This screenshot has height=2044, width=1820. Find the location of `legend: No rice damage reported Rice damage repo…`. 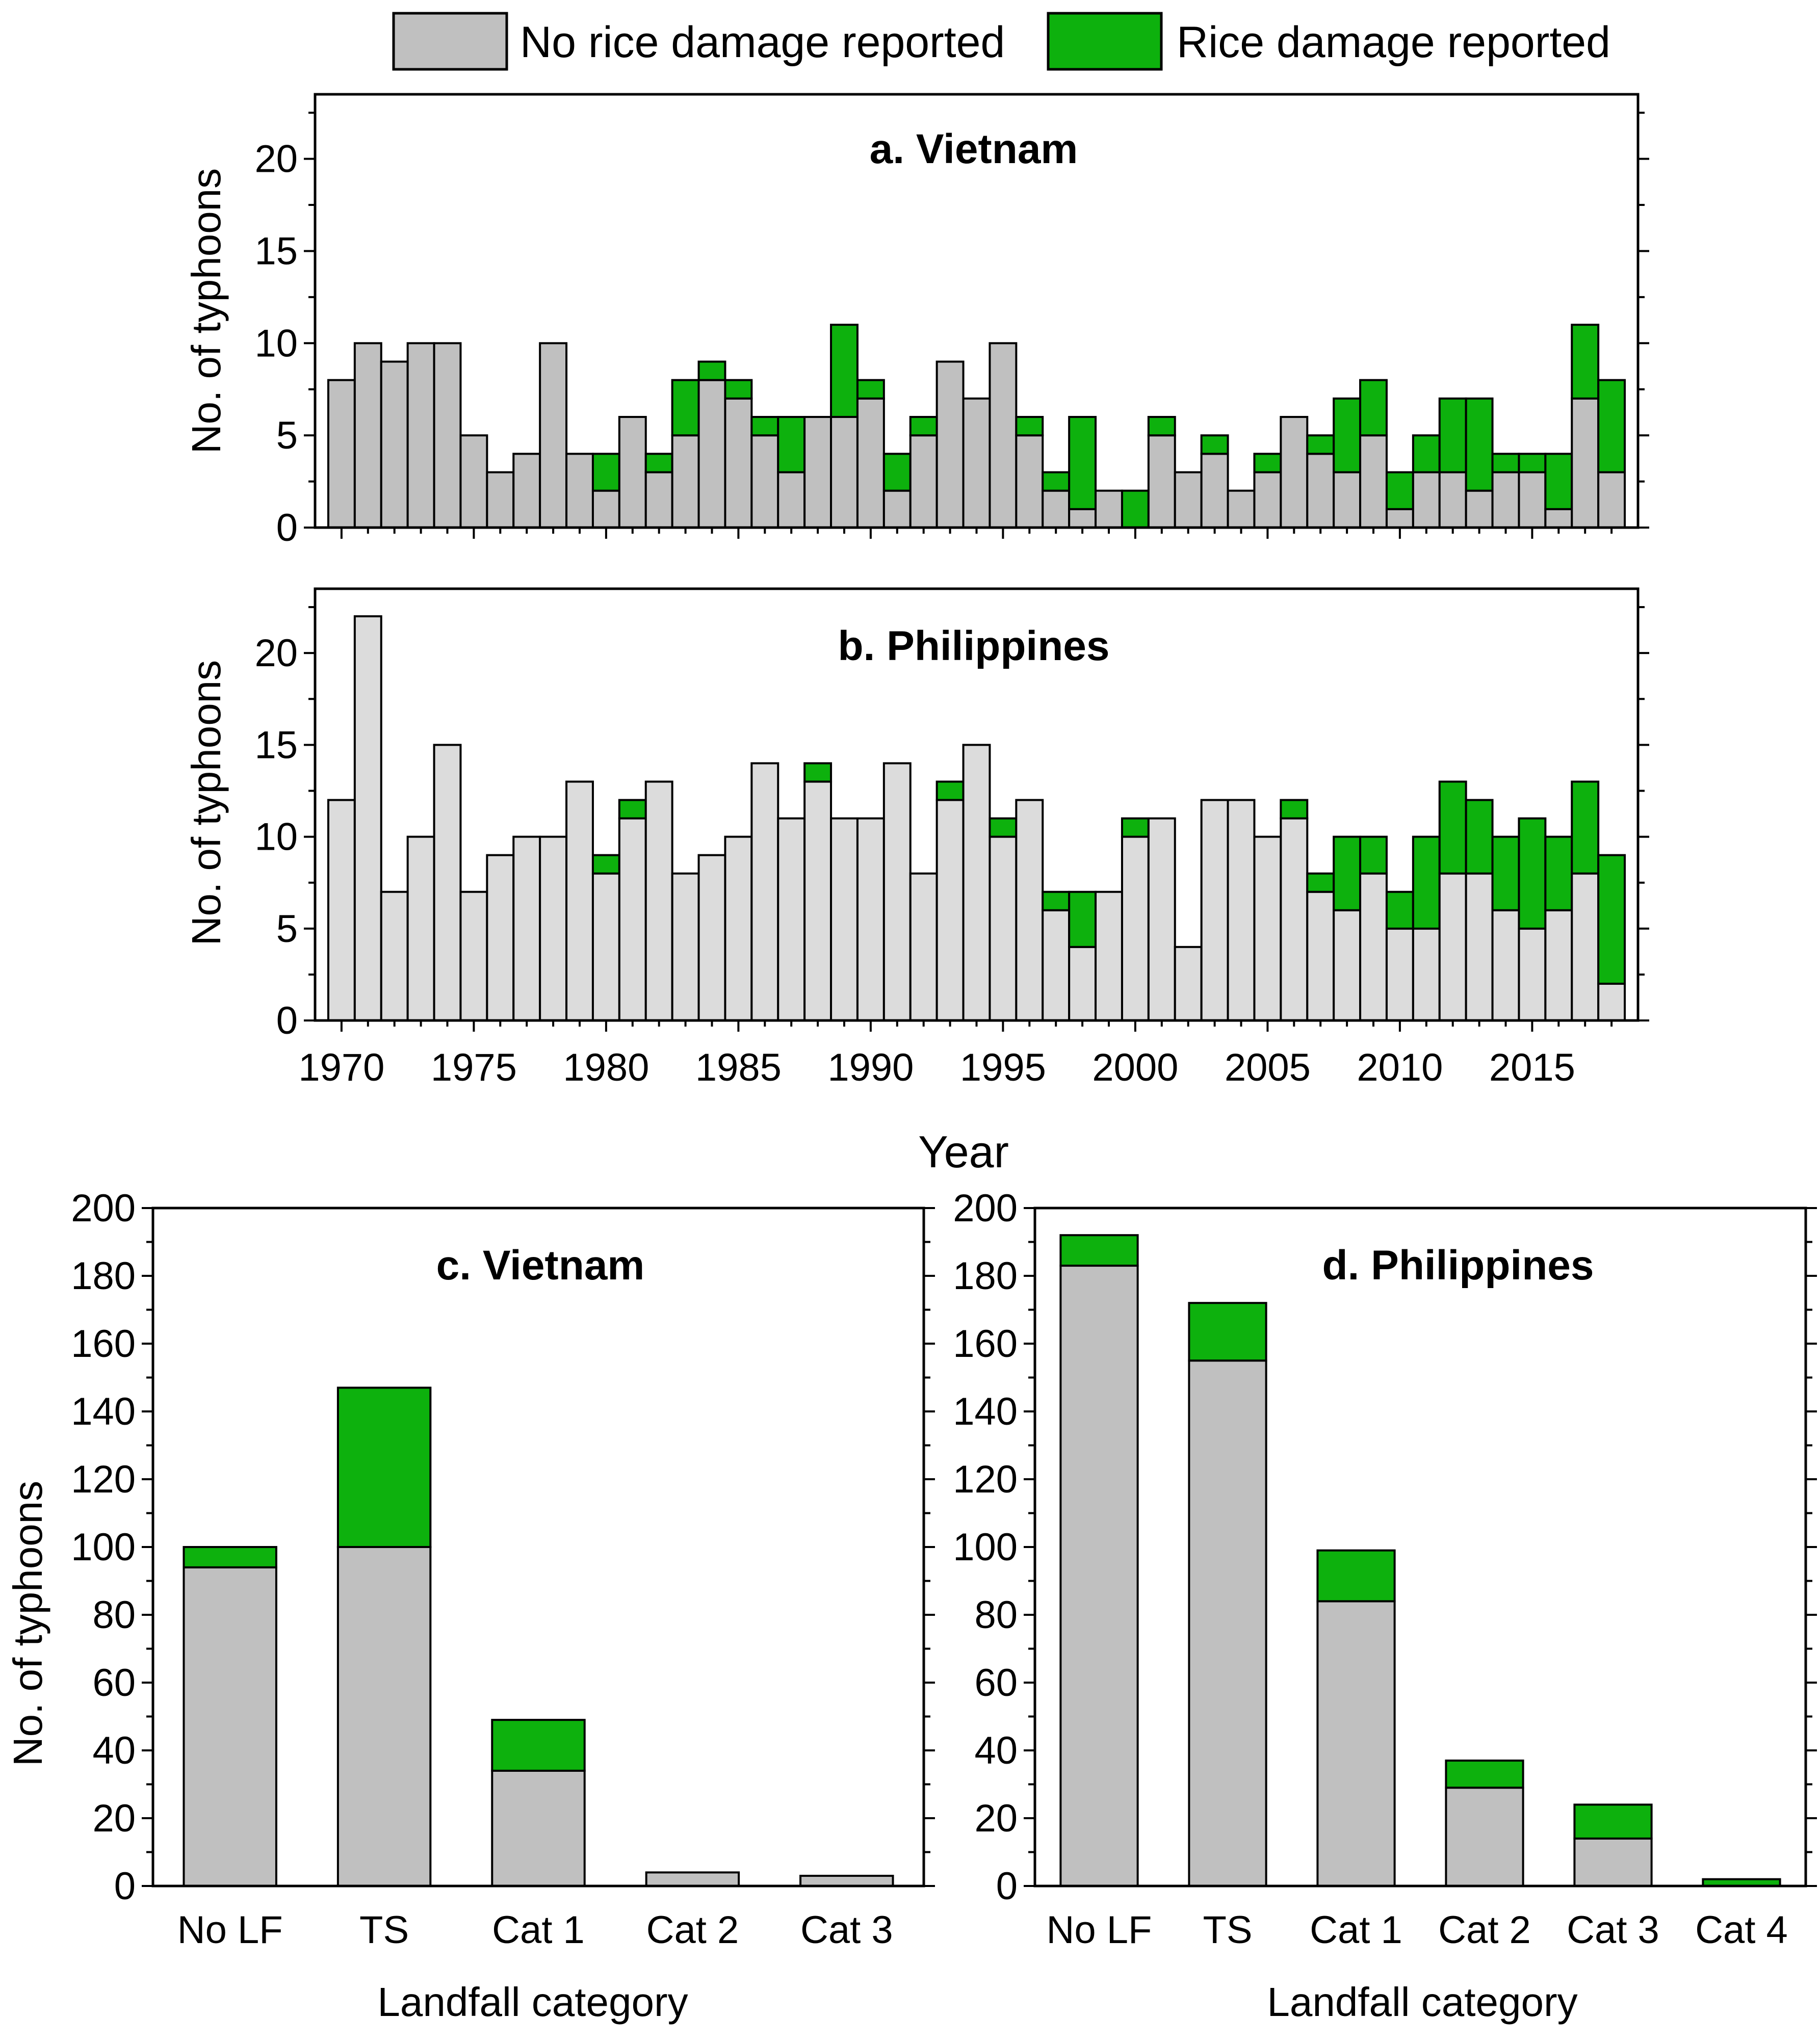

legend: No rice damage reported Rice damage repo… is located at coordinates (1001, 41).